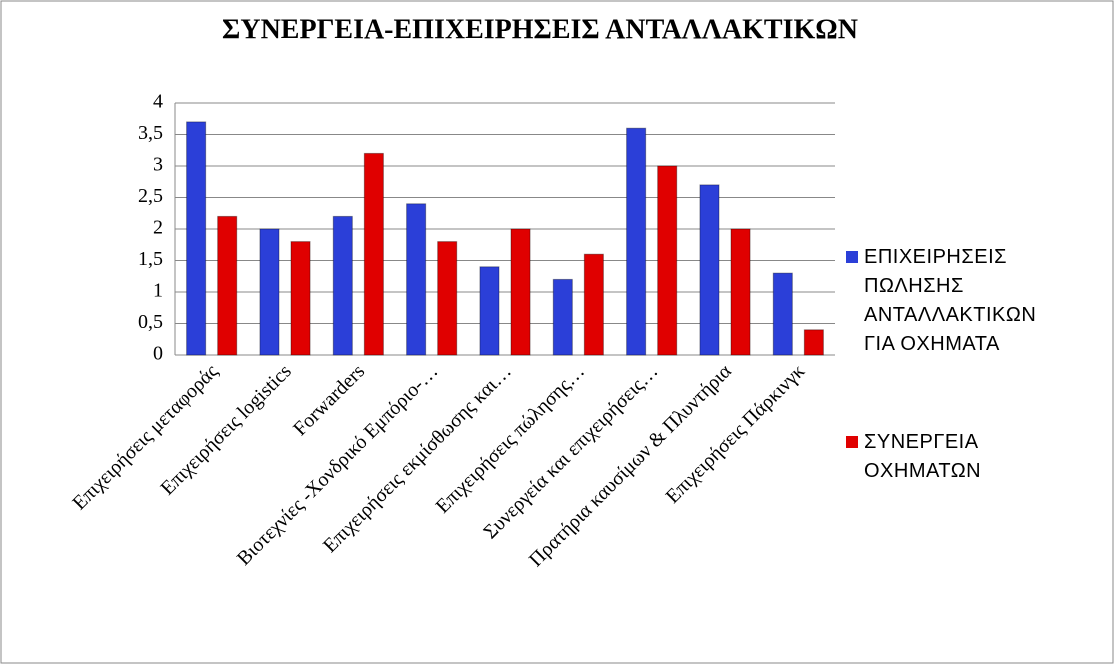  Describe the element at coordinates (150, 133) in the screenshot. I see `y-tick-label: 3,5` at that location.